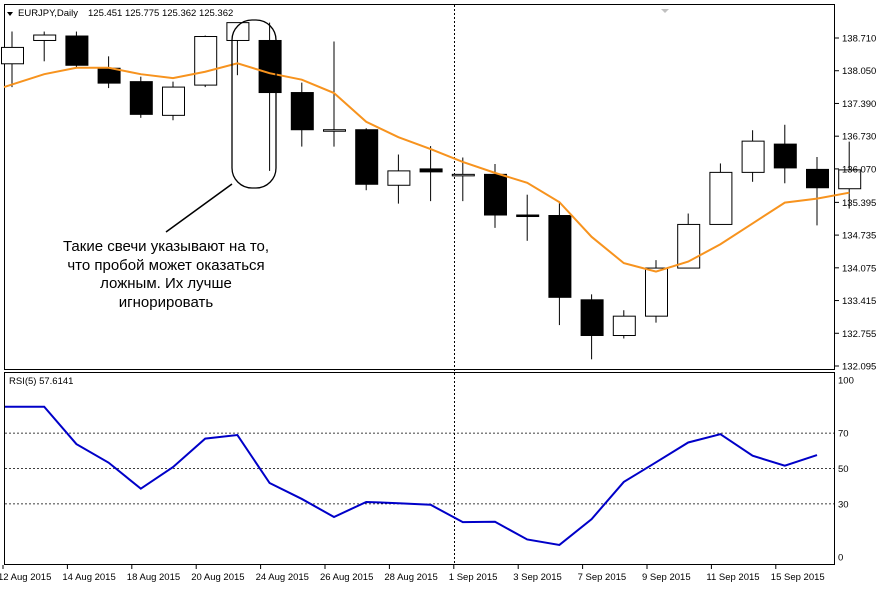  Describe the element at coordinates (41, 381) in the screenshot. I see `rsi-header: RSI(5) 57.6141` at that location.